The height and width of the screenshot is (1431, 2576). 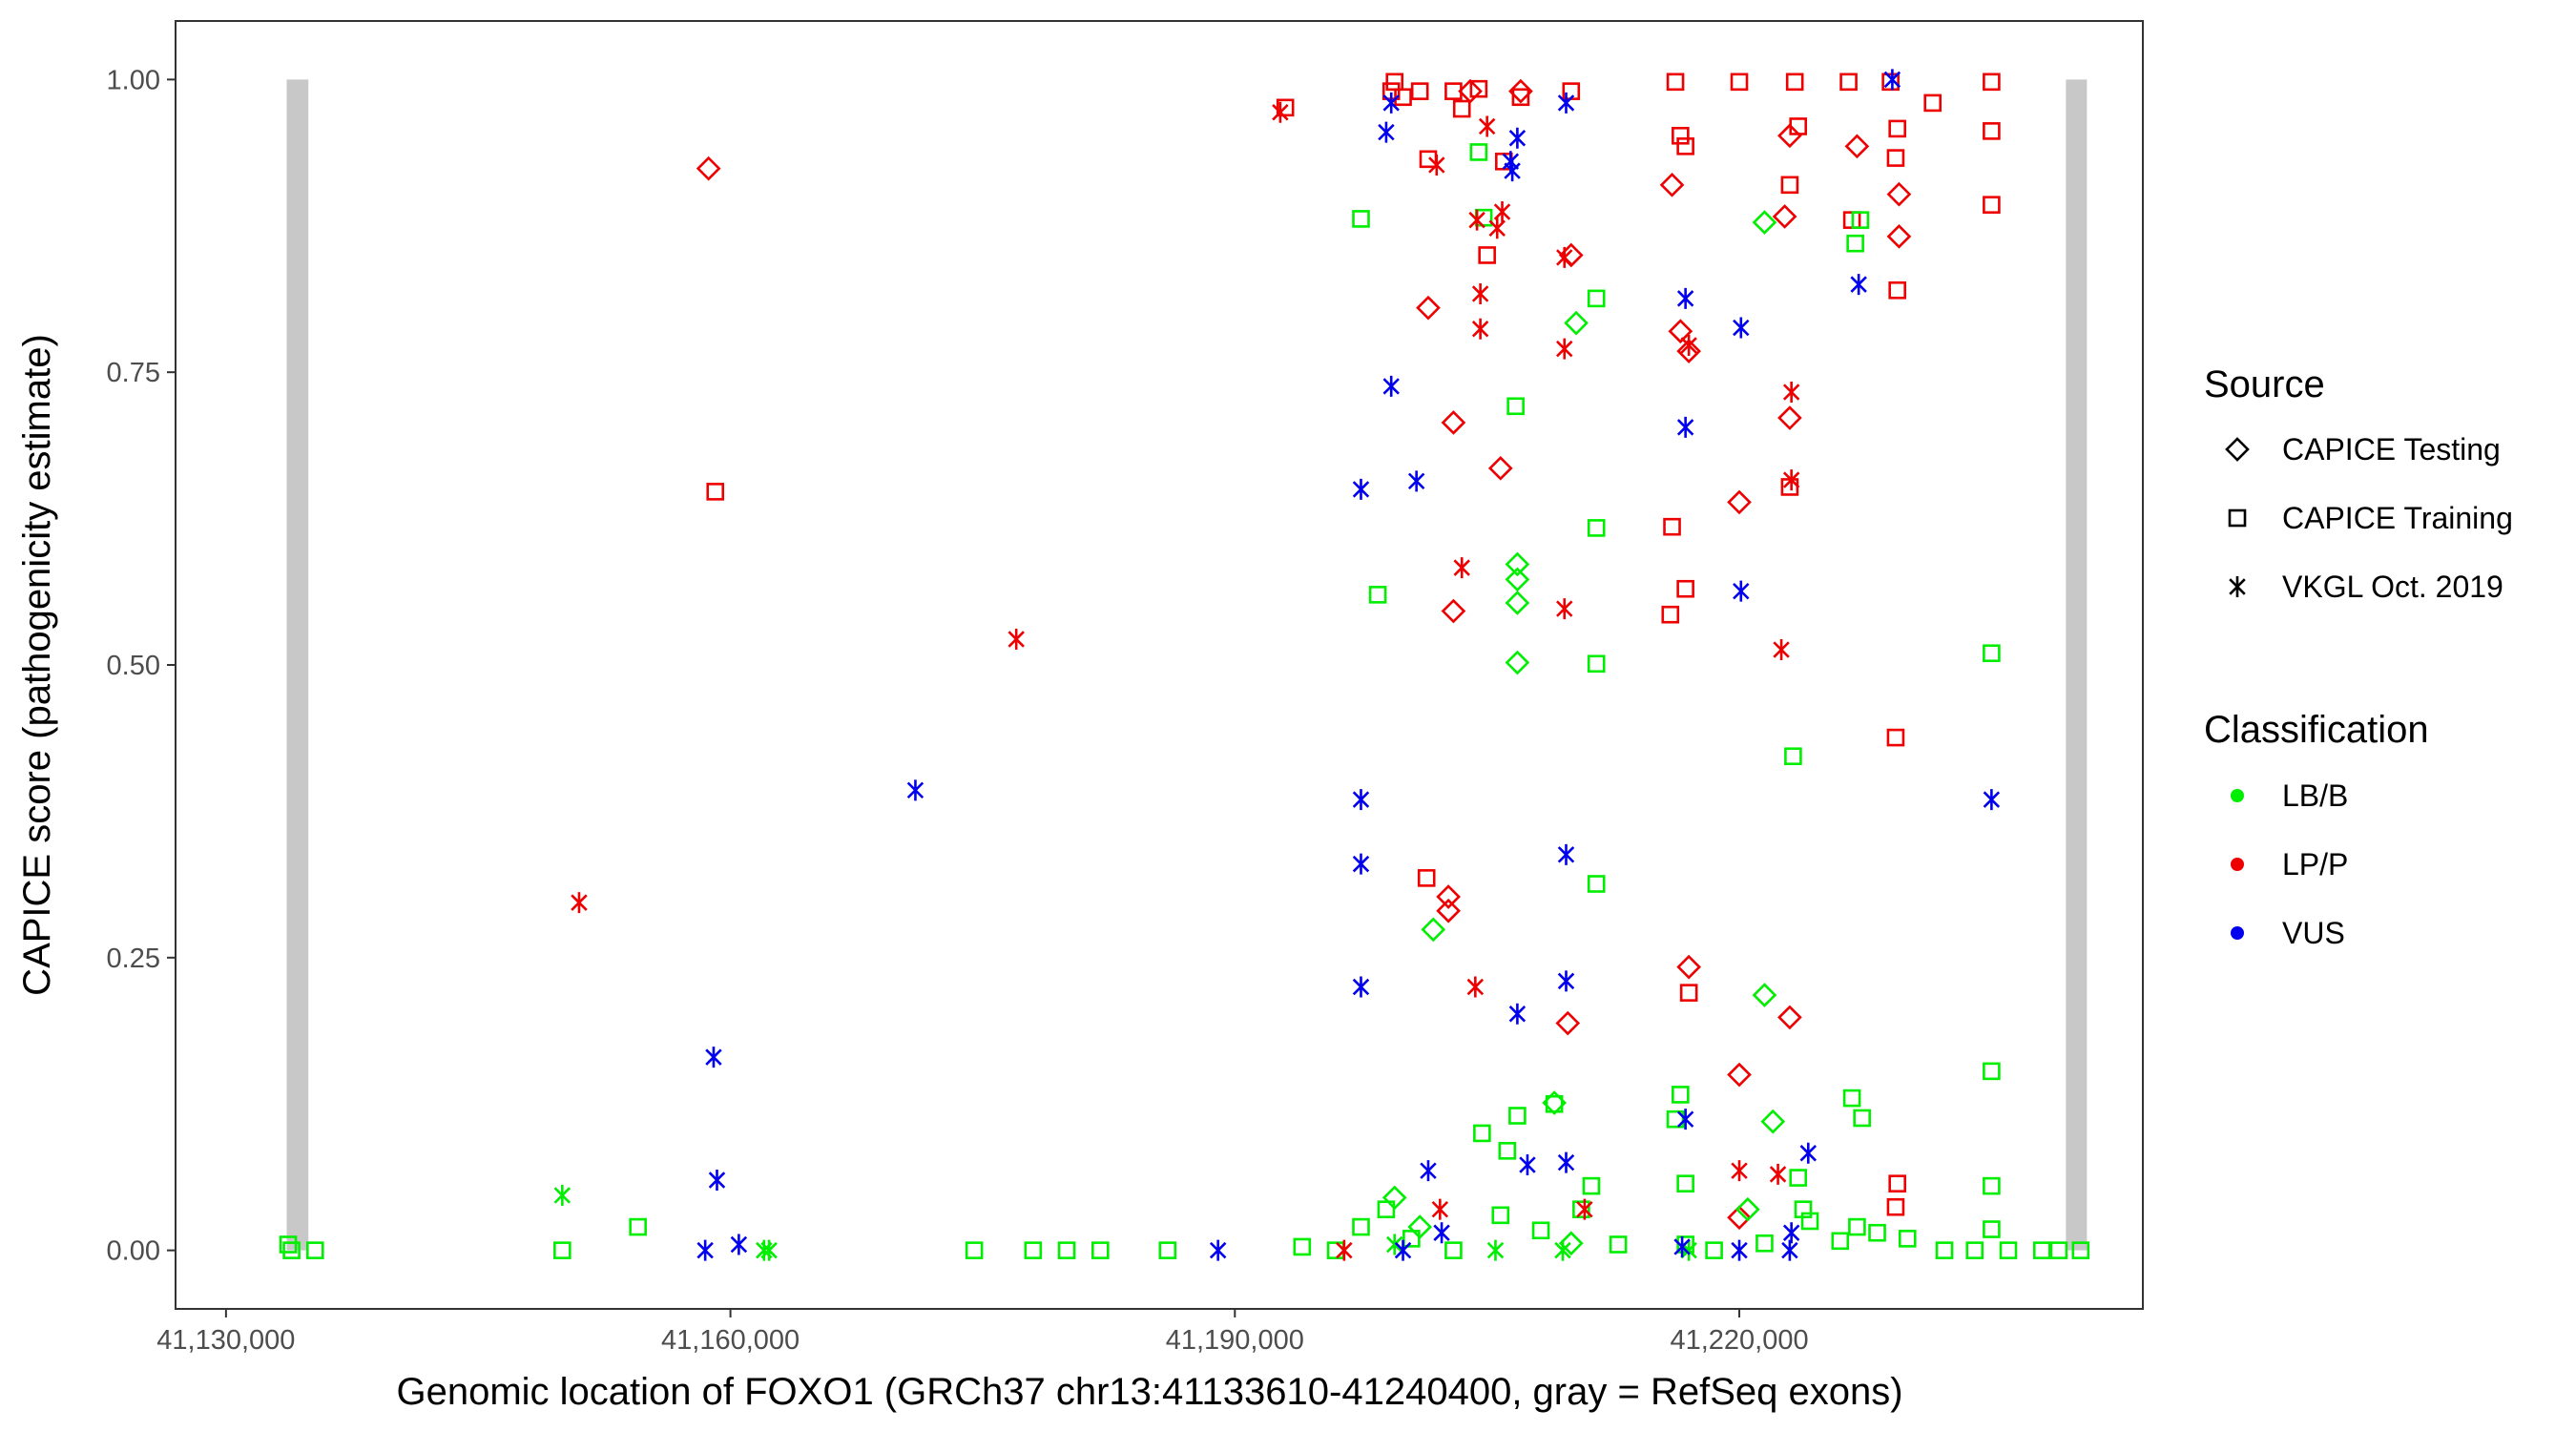 I want to click on x-tick-label-2: 41,160,000, so click(x=730, y=1340).